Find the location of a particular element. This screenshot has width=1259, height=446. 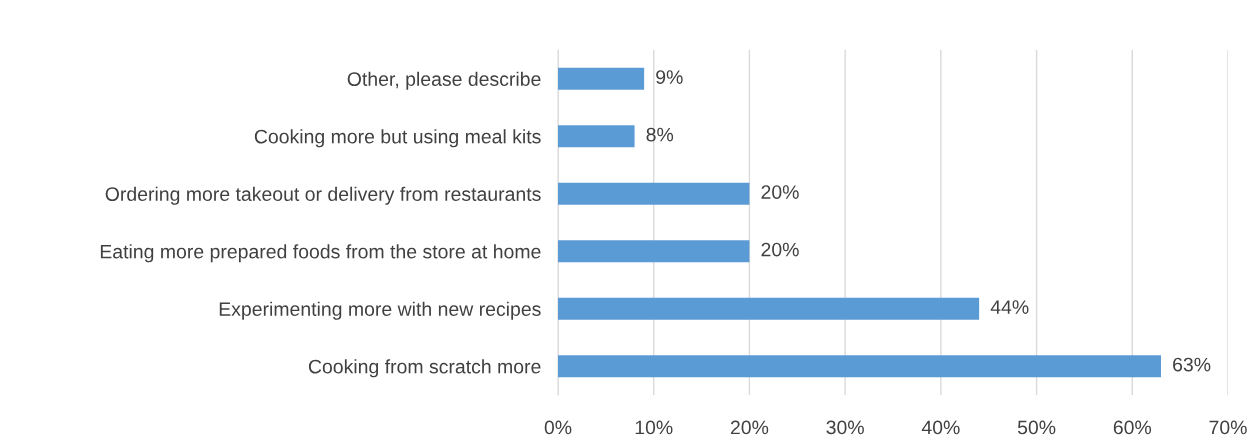

data-label: 9% is located at coordinates (669, 77).